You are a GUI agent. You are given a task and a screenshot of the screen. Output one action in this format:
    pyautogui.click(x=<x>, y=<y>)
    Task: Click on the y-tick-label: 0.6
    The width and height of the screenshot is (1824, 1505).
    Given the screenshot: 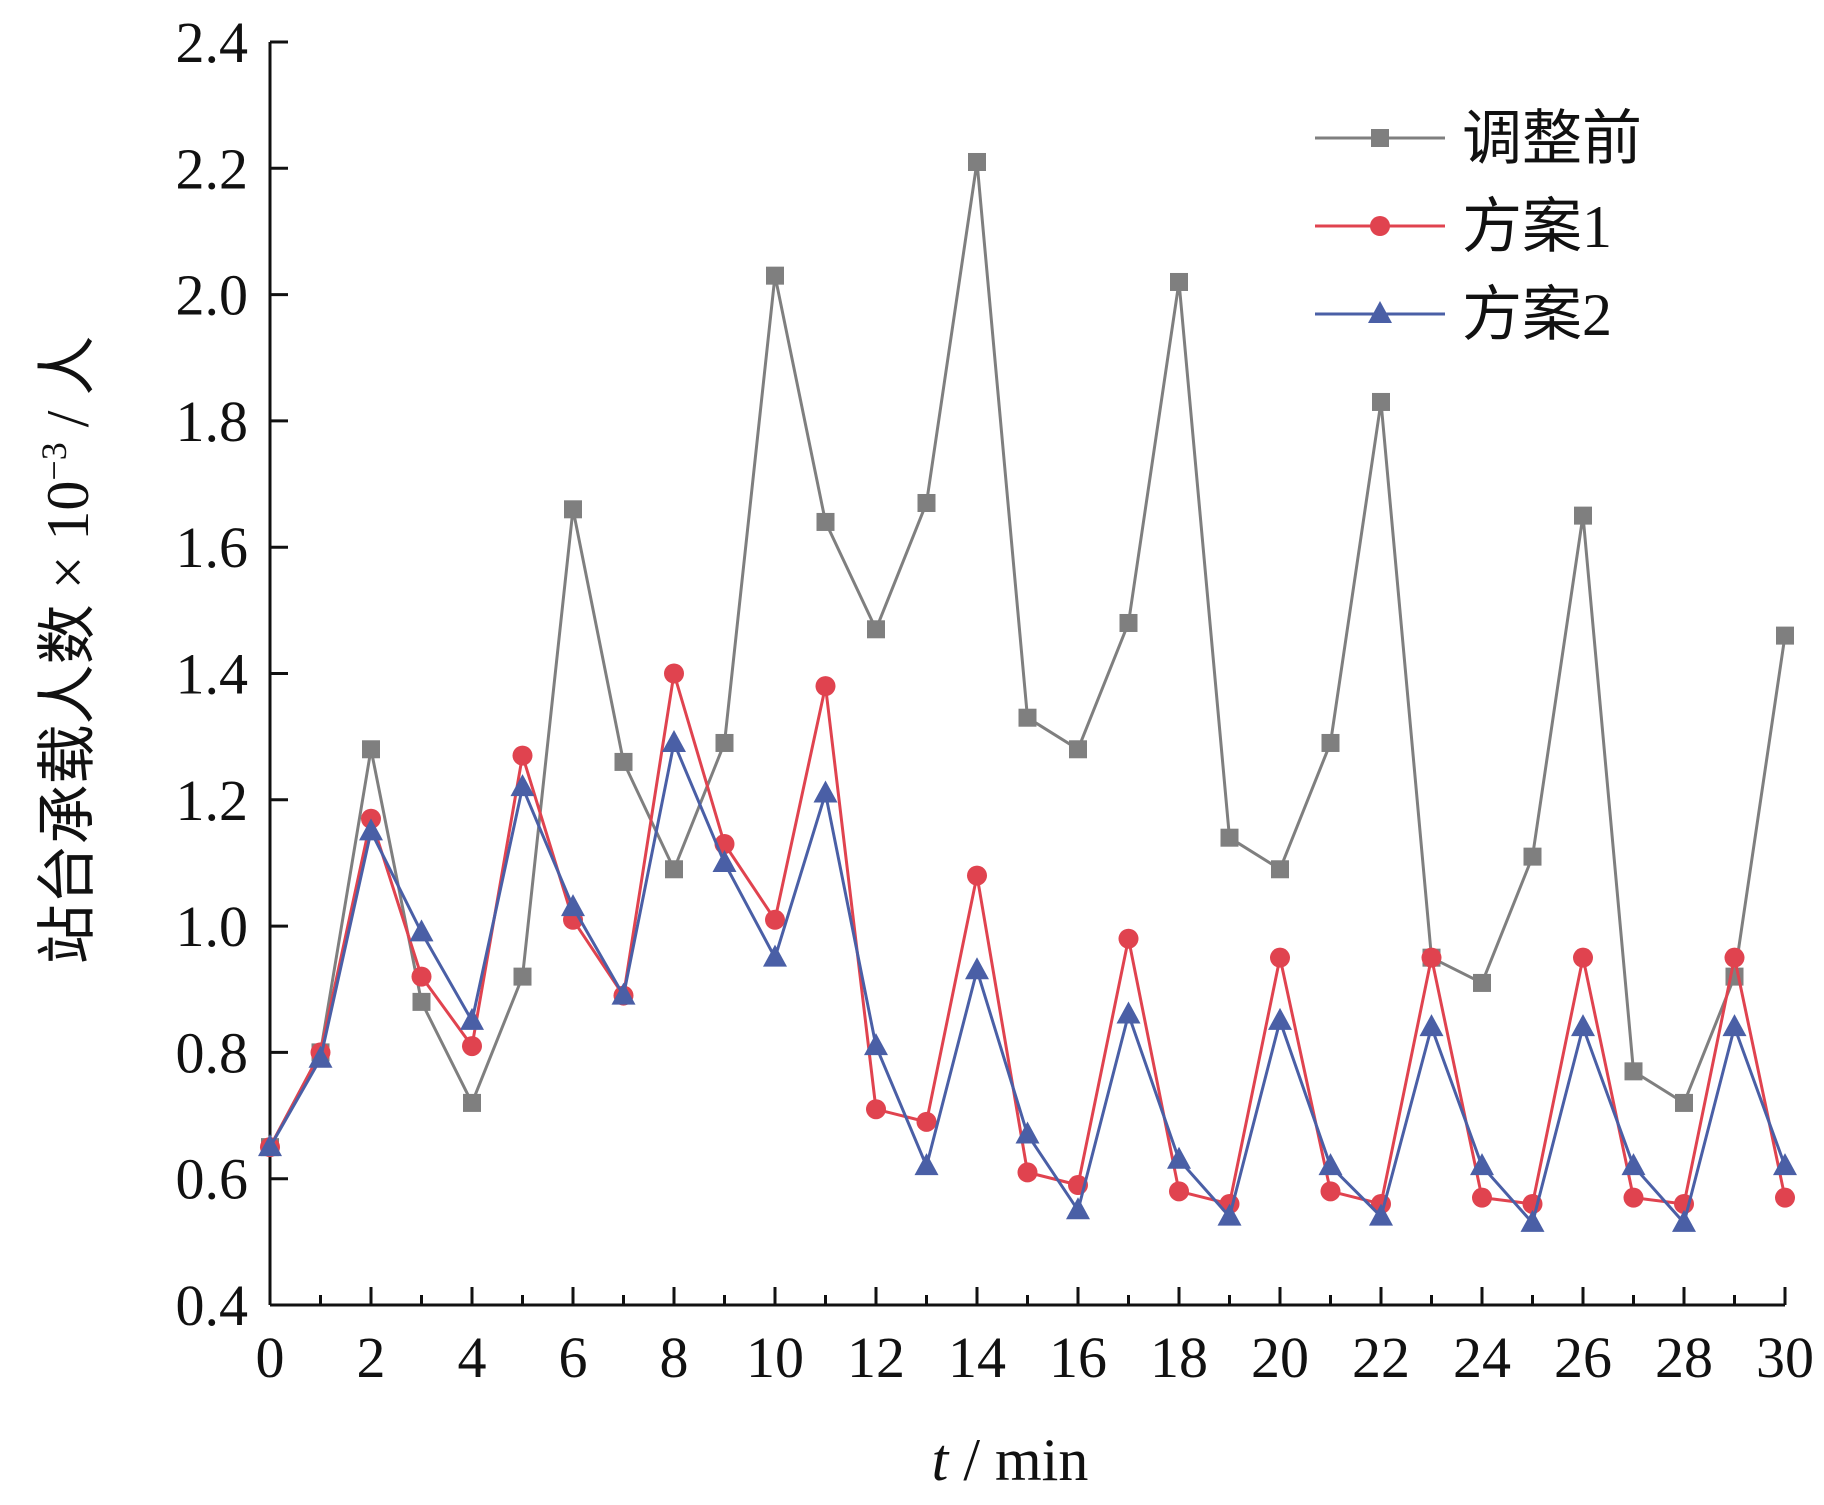 What is the action you would take?
    pyautogui.click(x=212, y=1179)
    